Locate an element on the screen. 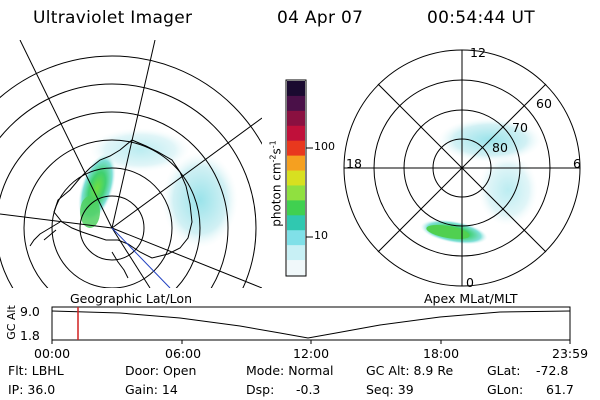  mlat-label-80: 80 is located at coordinates (500, 147).